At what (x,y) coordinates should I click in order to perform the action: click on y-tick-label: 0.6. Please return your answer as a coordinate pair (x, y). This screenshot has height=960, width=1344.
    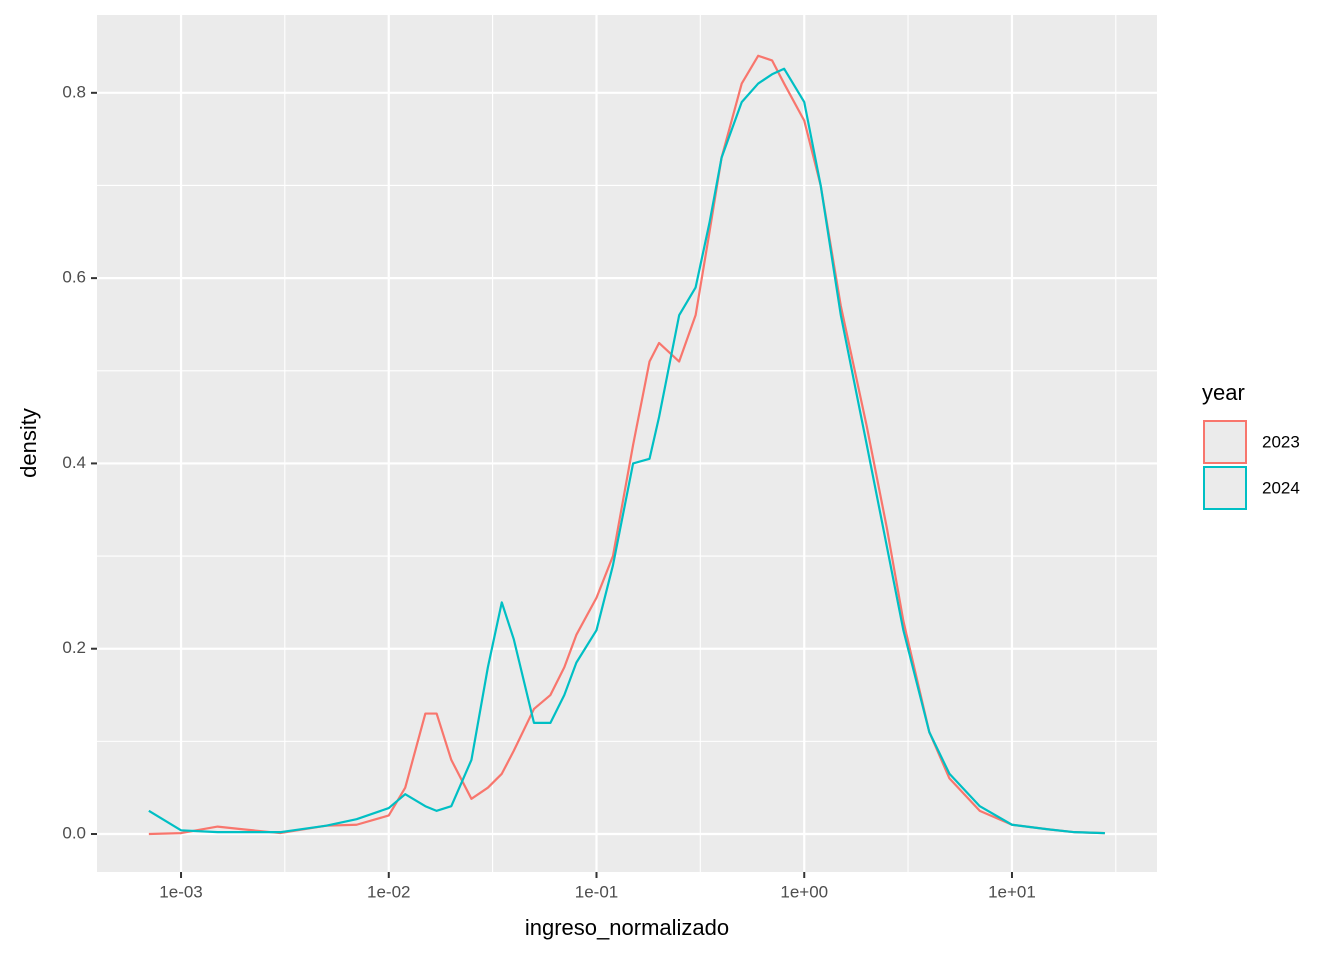
    Looking at the image, I should click on (74, 277).